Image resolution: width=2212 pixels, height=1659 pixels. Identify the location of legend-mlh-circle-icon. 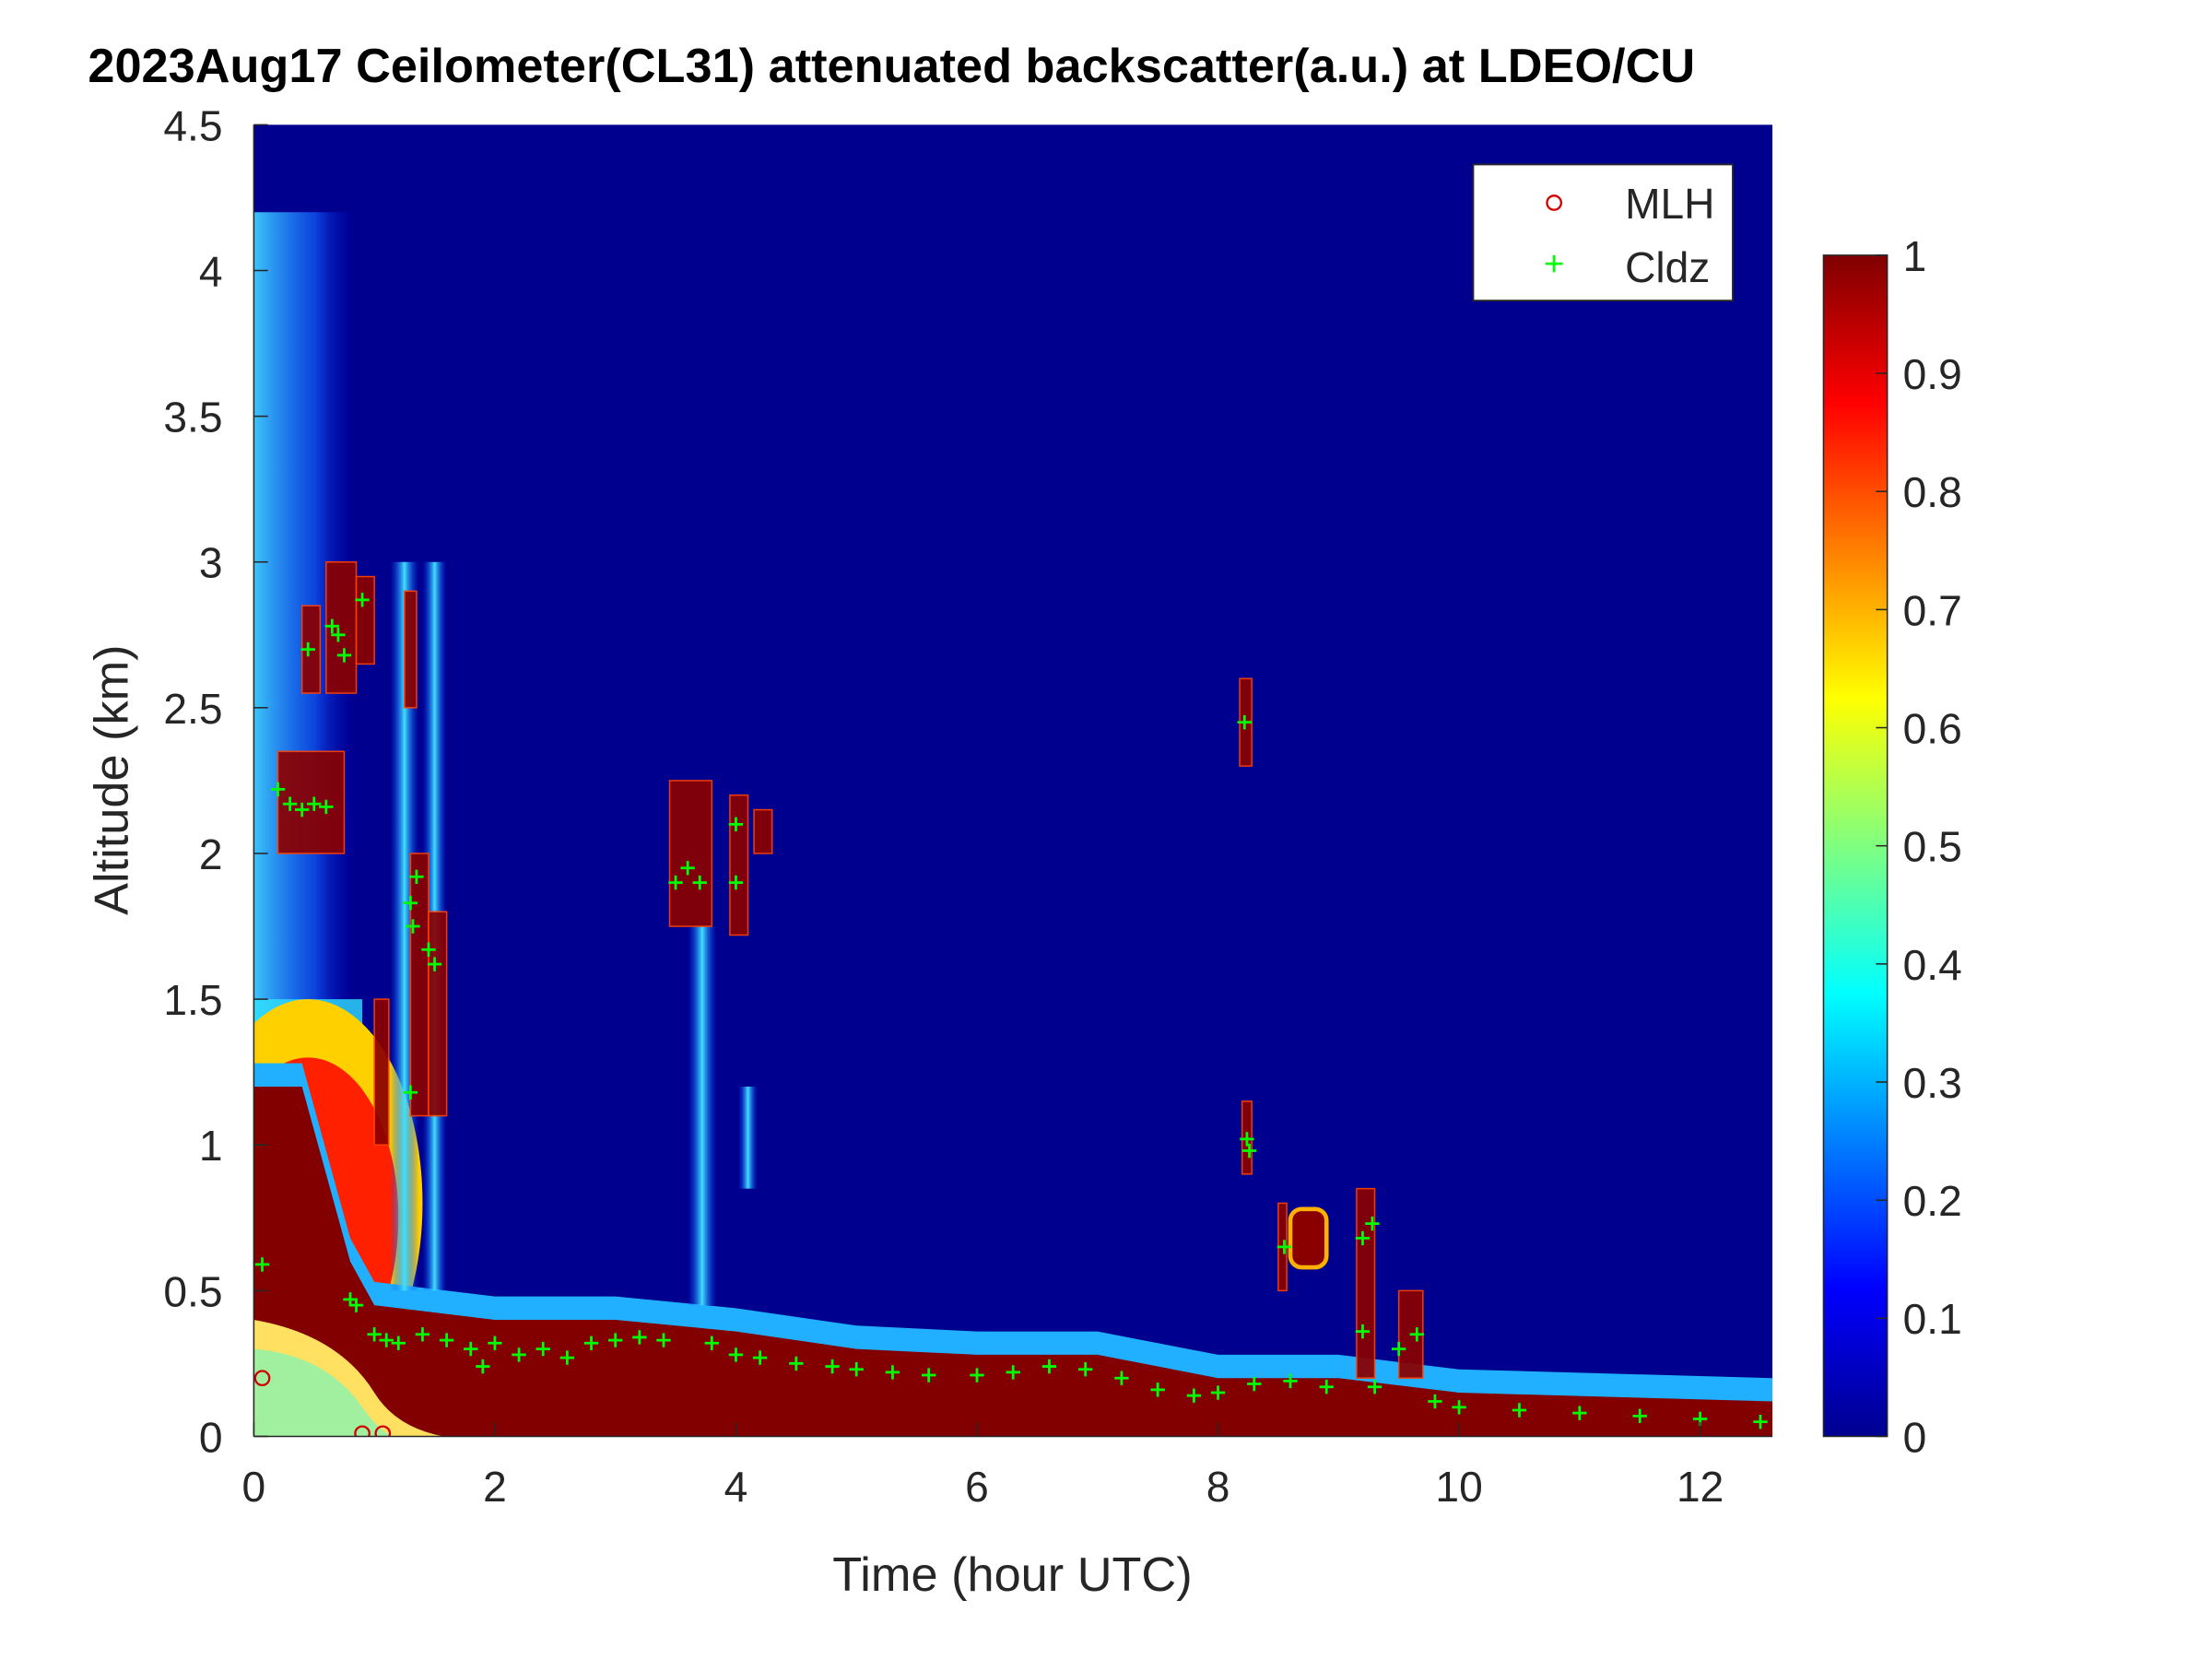
(1554, 202).